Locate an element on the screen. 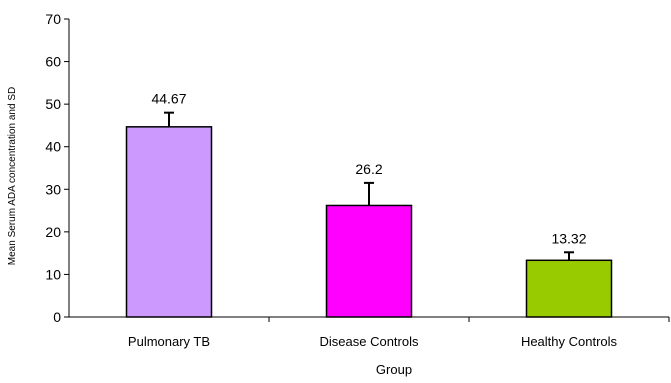 The image size is (671, 383). y-tick-label: 50 is located at coordinates (53, 104).